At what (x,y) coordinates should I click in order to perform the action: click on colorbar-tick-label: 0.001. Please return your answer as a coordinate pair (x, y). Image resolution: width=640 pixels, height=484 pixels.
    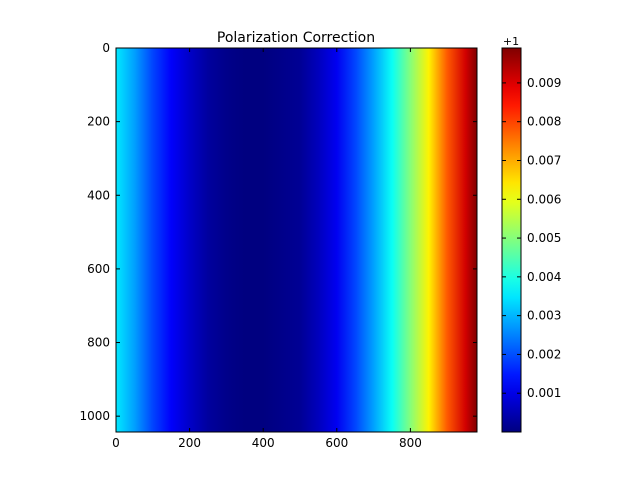
    Looking at the image, I should click on (544, 393).